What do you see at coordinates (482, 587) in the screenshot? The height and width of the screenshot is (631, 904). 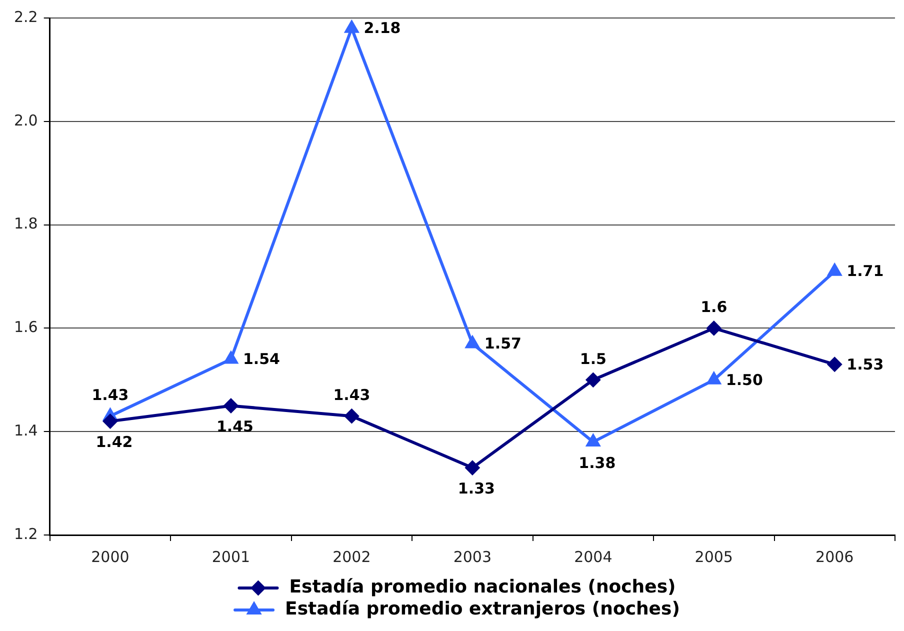 I see `legend-label: Estadía promedio nacionales (noches)` at bounding box center [482, 587].